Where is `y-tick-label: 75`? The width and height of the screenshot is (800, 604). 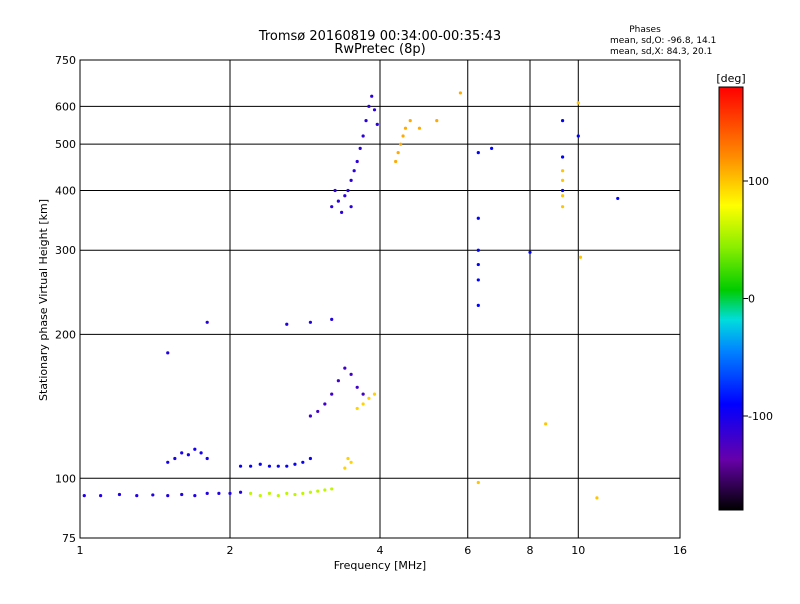
y-tick-label: 75 is located at coordinates (69, 538).